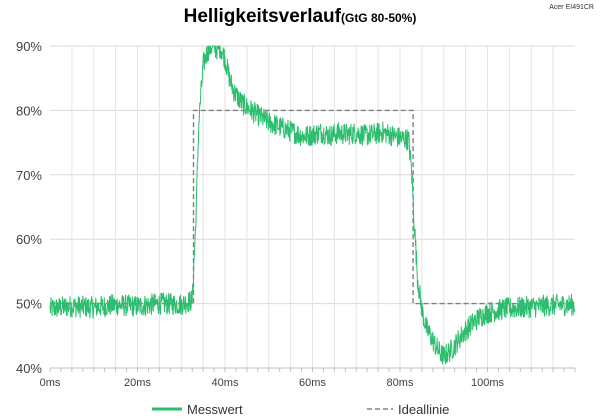 Image resolution: width=600 pixels, height=420 pixels. What do you see at coordinates (262, 16) in the screenshot?
I see `chart-title-main: Helligkeitsverlauf` at bounding box center [262, 16].